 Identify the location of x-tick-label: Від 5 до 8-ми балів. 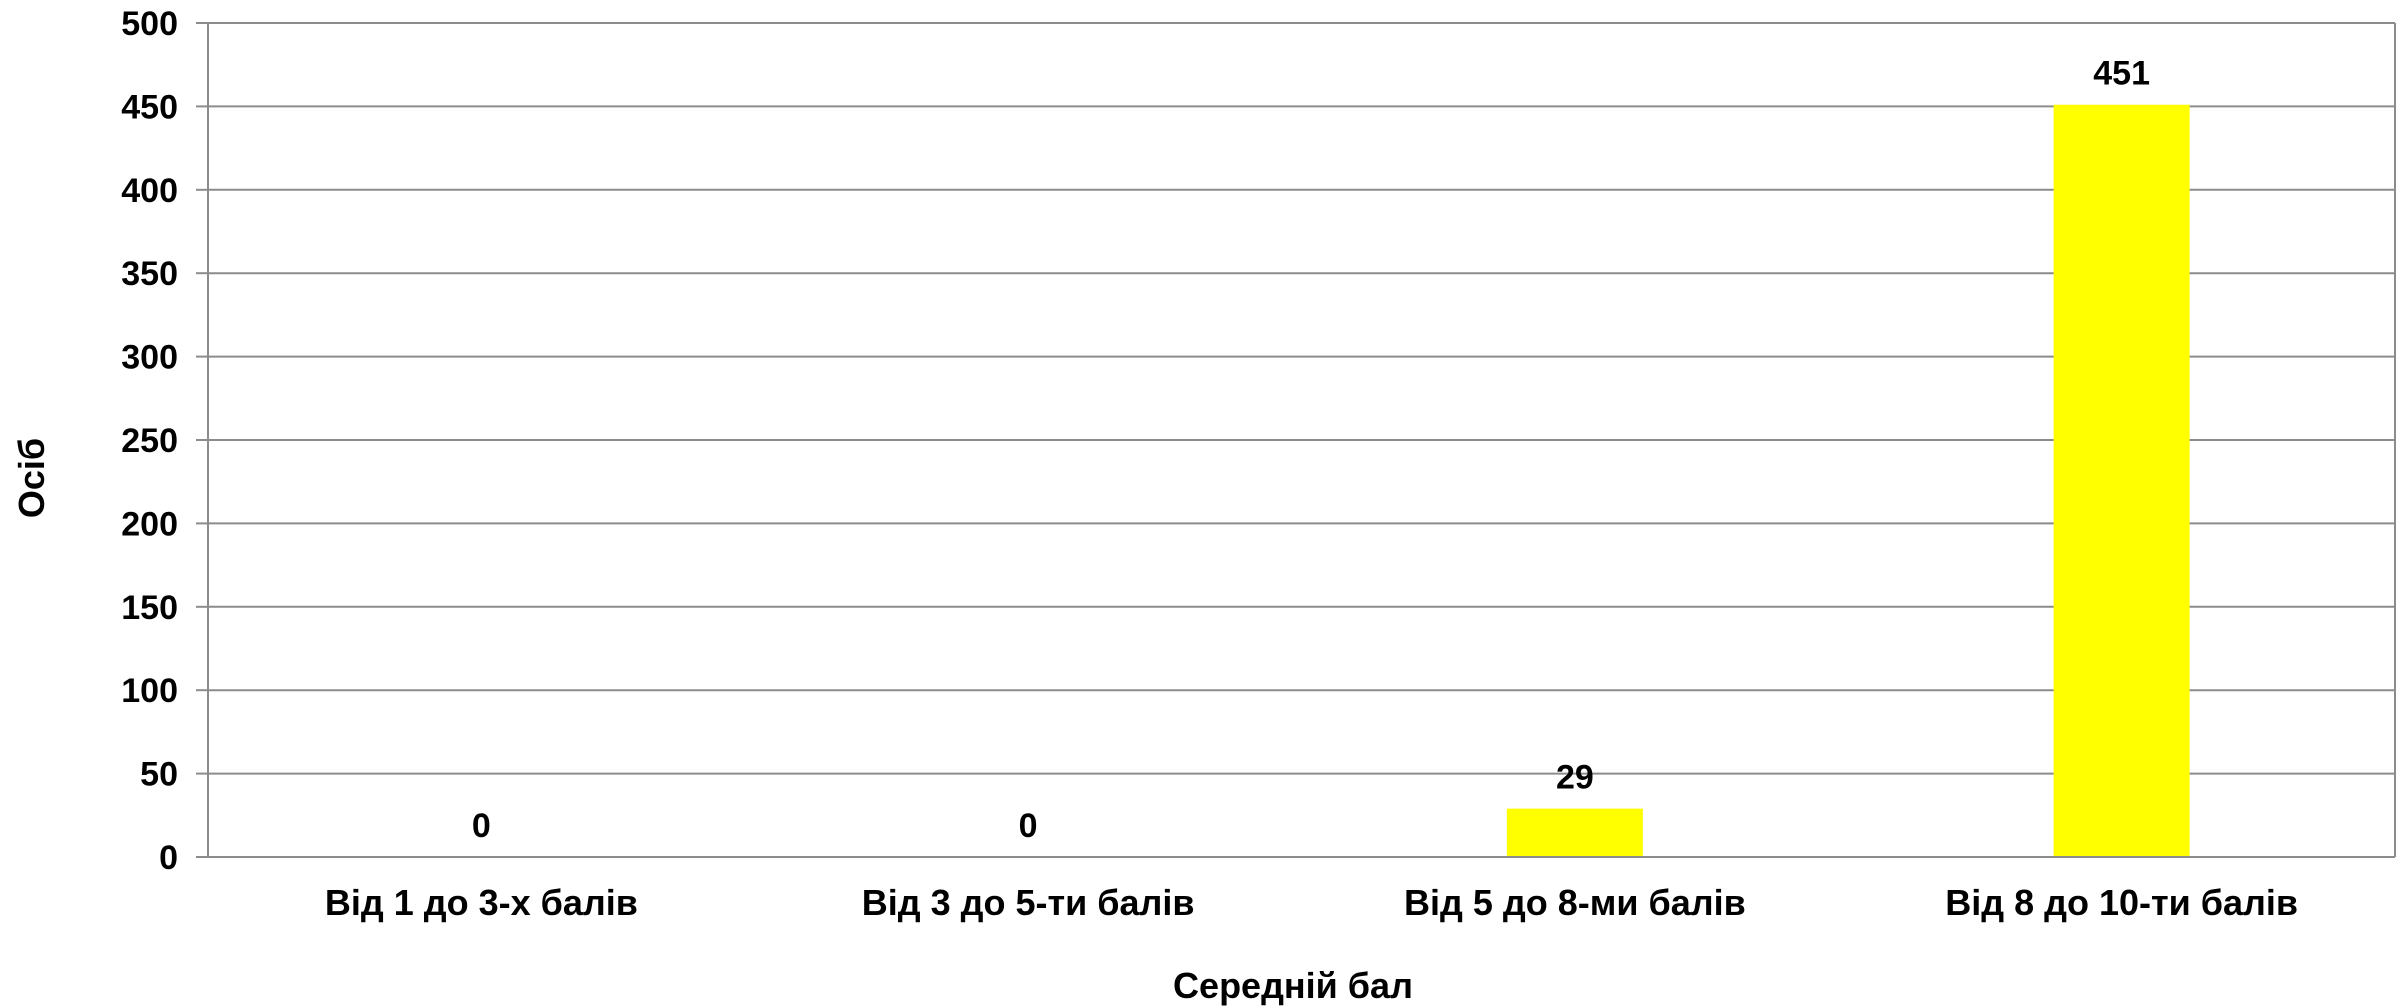
(1575, 902).